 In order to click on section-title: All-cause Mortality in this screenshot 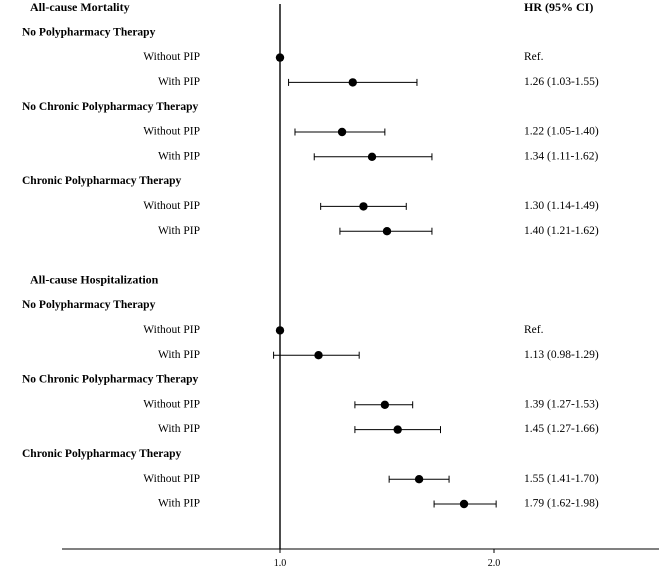, I will do `click(80, 7)`.